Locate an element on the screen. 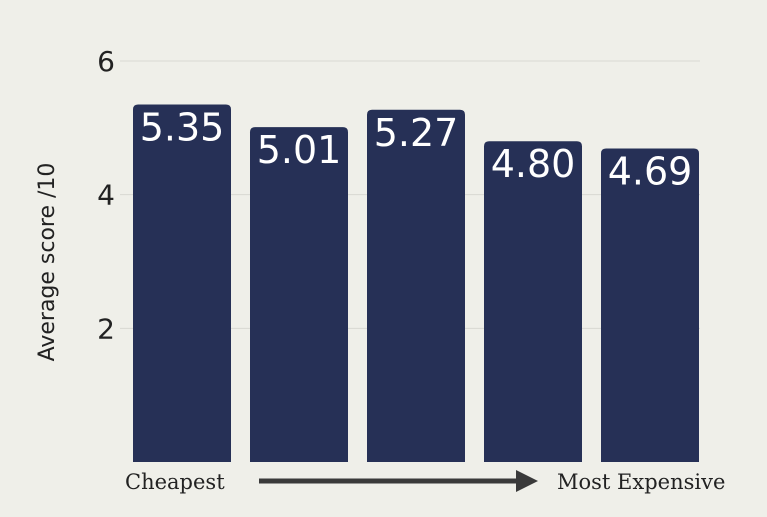 The width and height of the screenshot is (767, 517). bar-value-label: 4.69 is located at coordinates (650, 172).